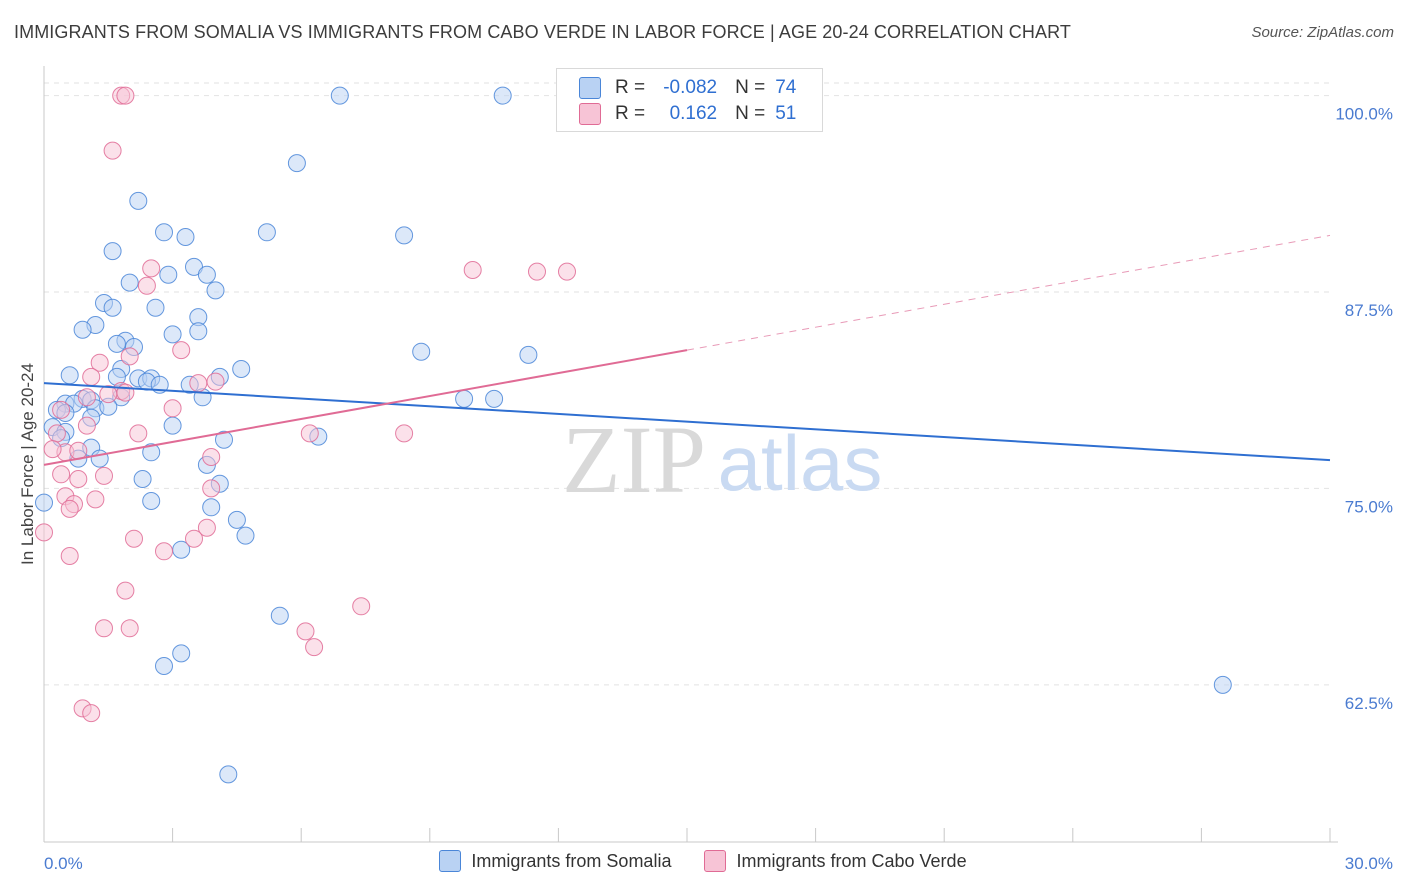 This screenshot has width=1406, height=892. Describe the element at coordinates (27, 464) in the screenshot. I see `y-axis-title: In Labor Force | Age 20-24` at that location.